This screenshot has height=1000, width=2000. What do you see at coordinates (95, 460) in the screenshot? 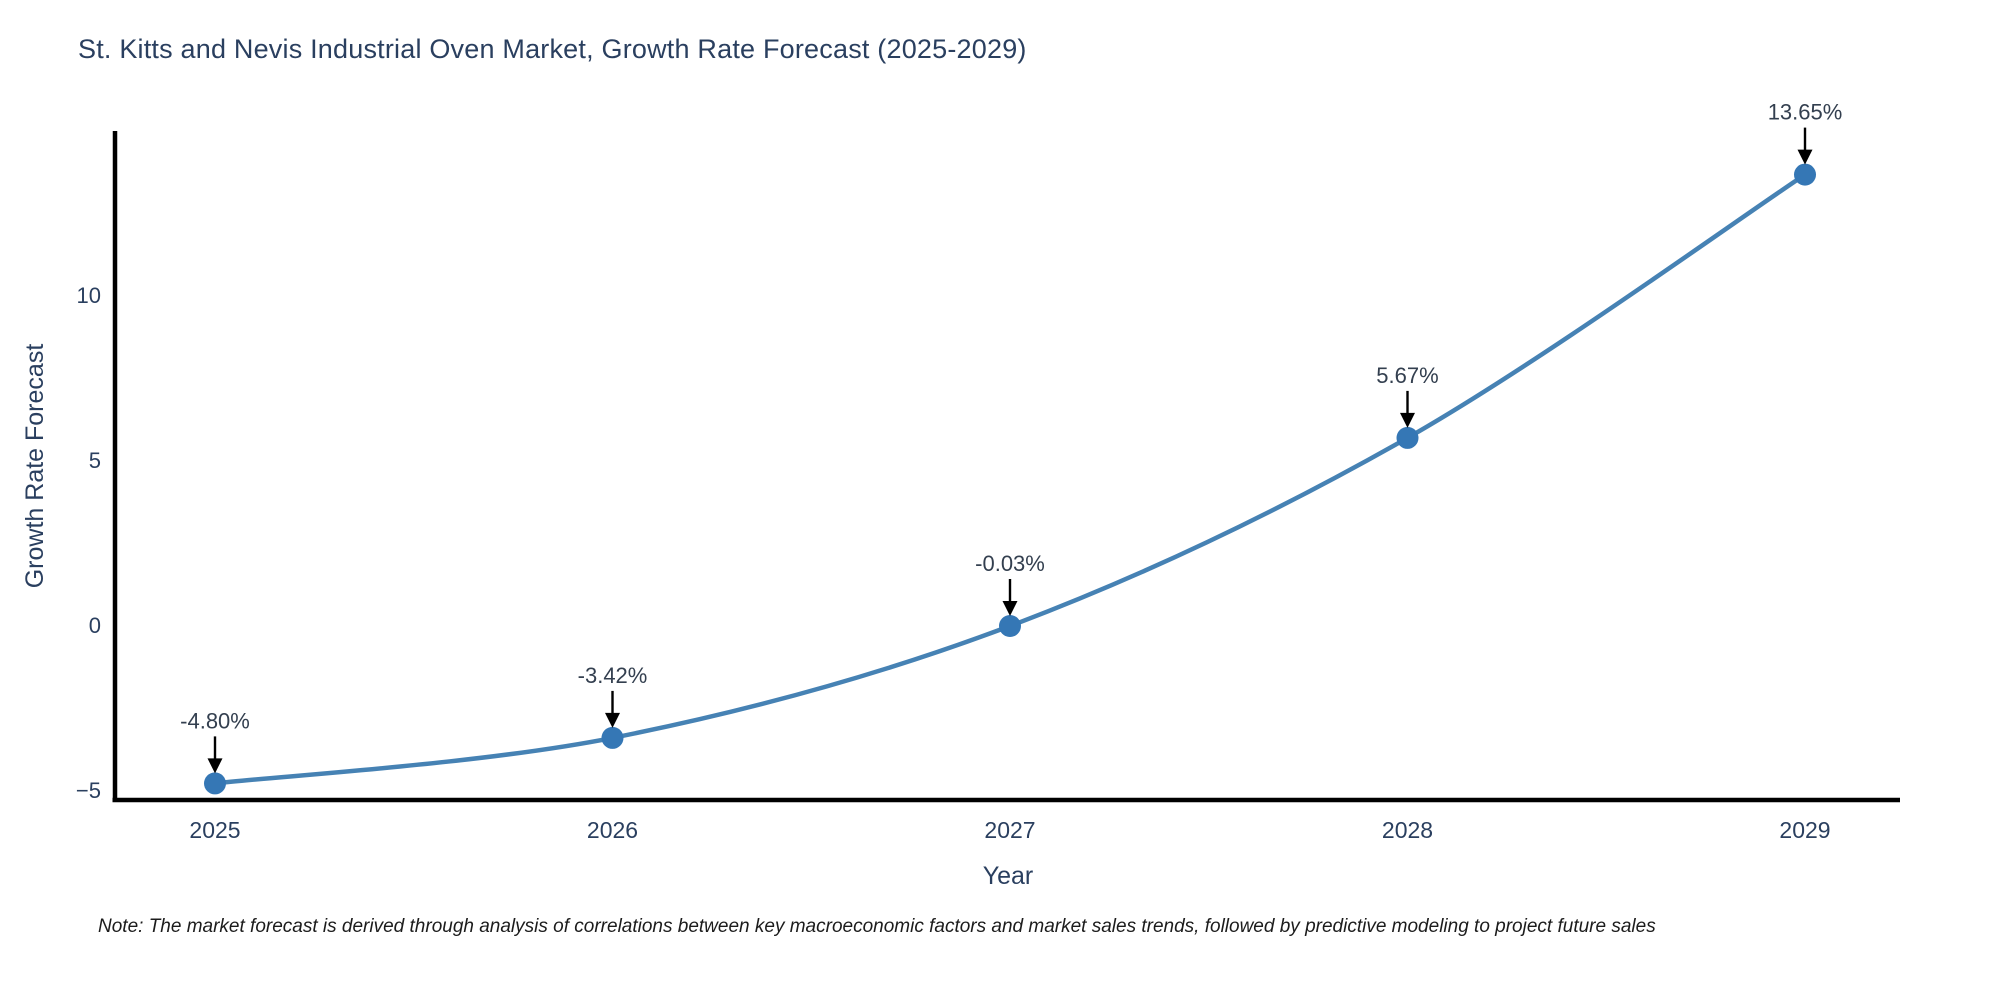
I see `y-tick-label: 5` at bounding box center [95, 460].